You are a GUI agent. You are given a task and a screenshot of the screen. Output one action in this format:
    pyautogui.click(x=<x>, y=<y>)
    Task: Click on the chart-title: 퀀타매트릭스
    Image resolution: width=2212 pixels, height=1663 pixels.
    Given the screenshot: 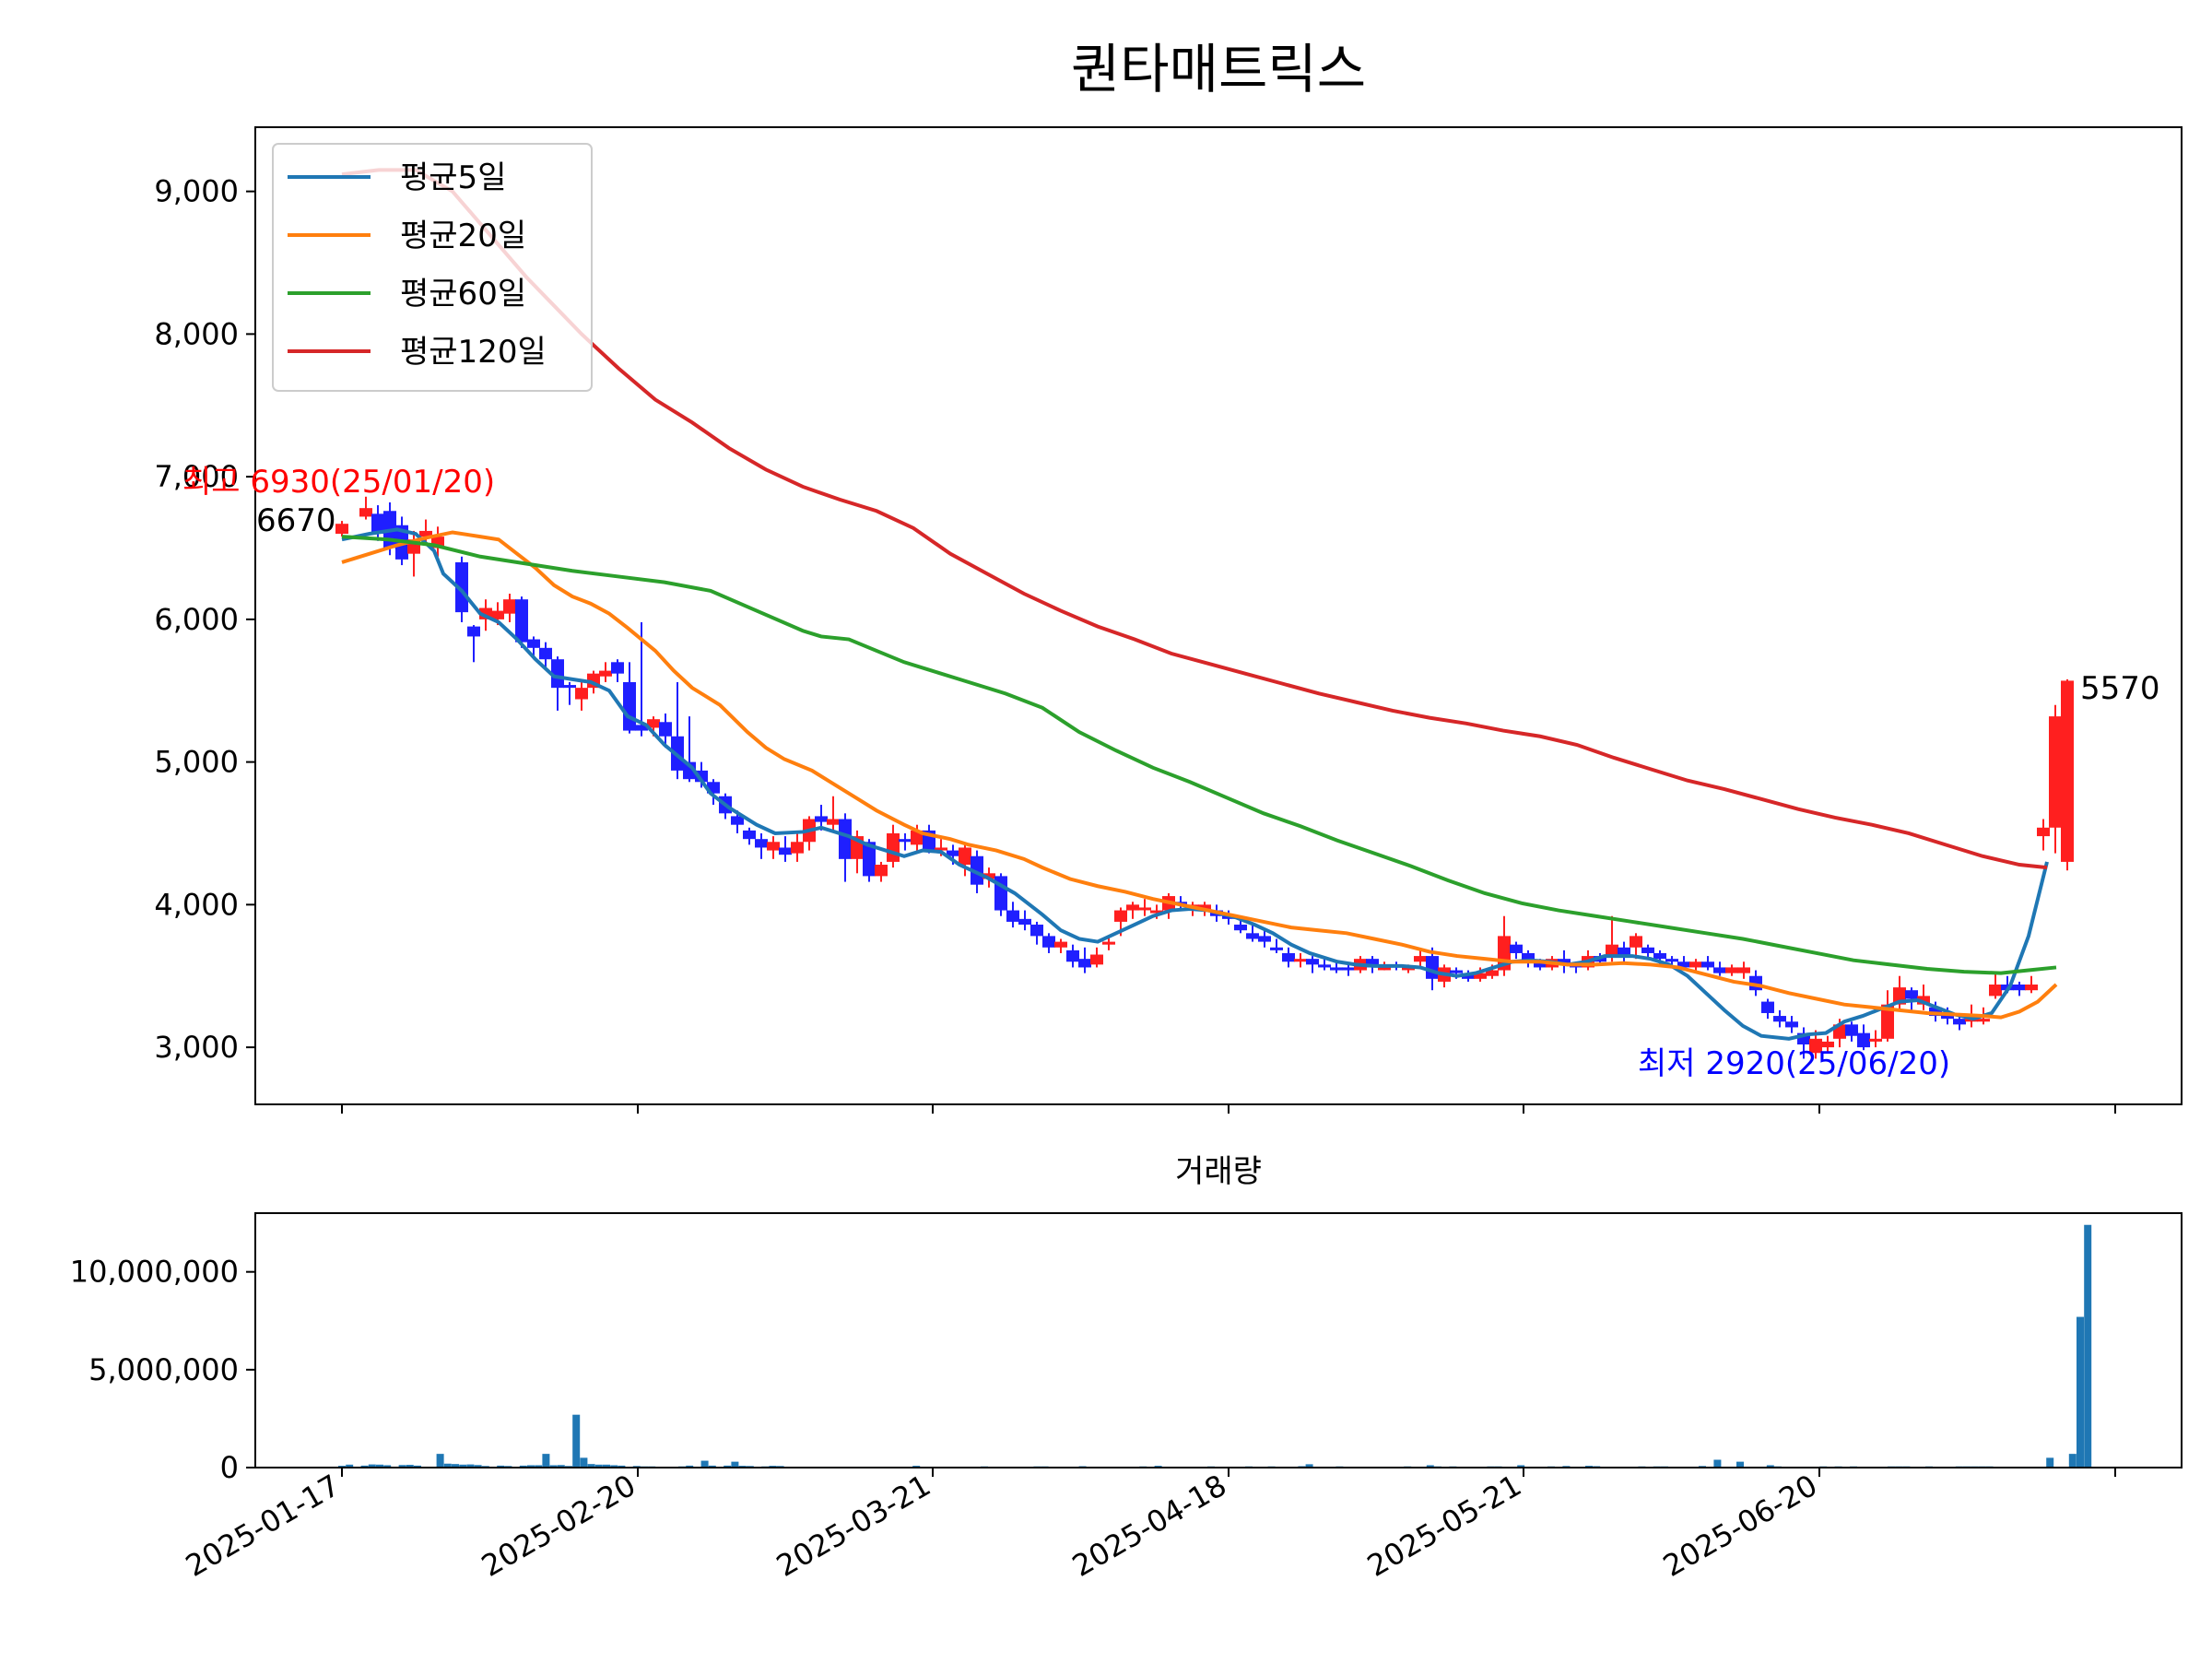 What is the action you would take?
    pyautogui.click(x=1218, y=69)
    